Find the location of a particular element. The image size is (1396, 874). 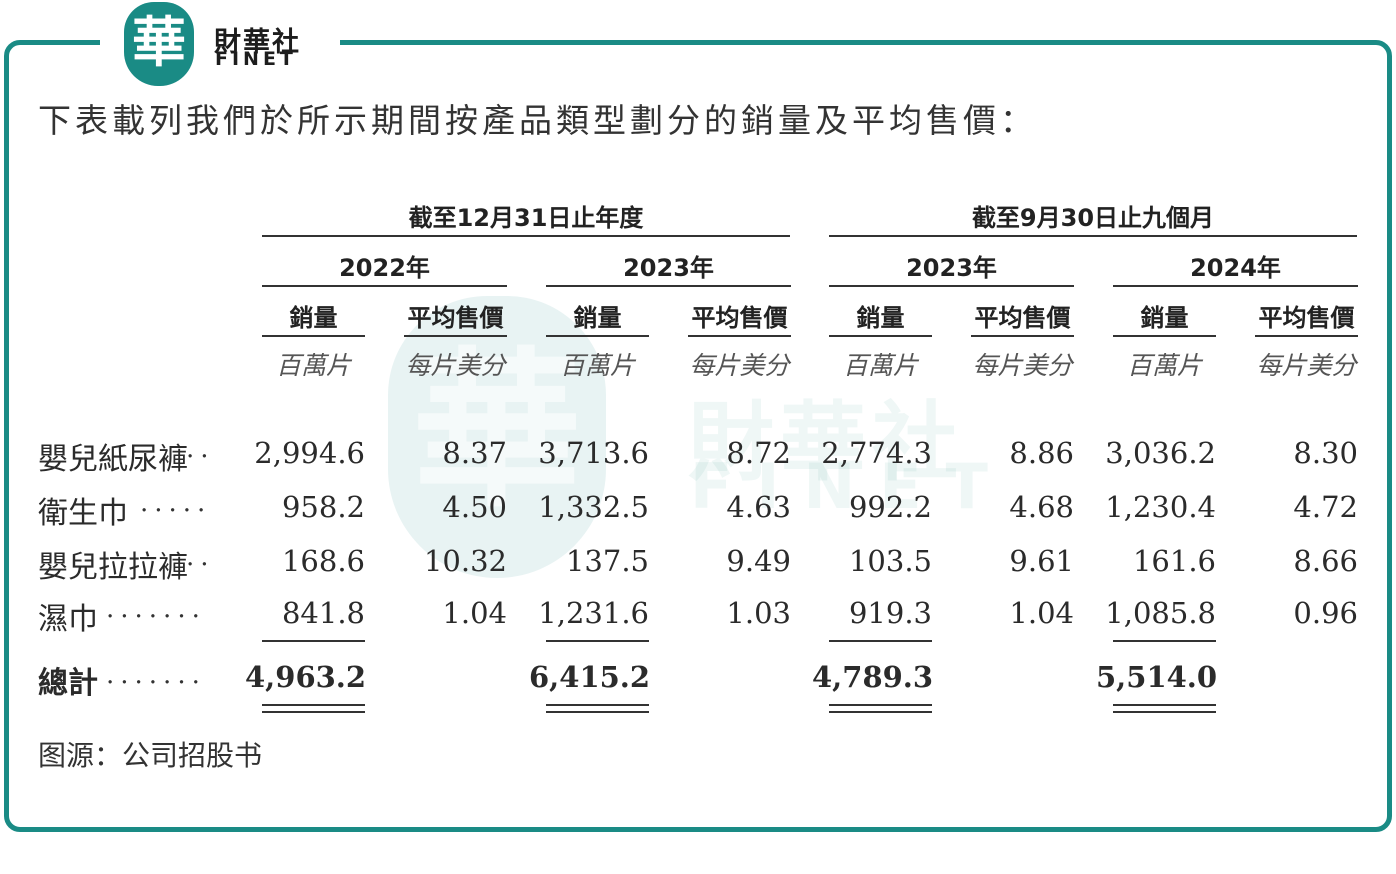

table-cell: 8.86 is located at coordinates (1041, 453).